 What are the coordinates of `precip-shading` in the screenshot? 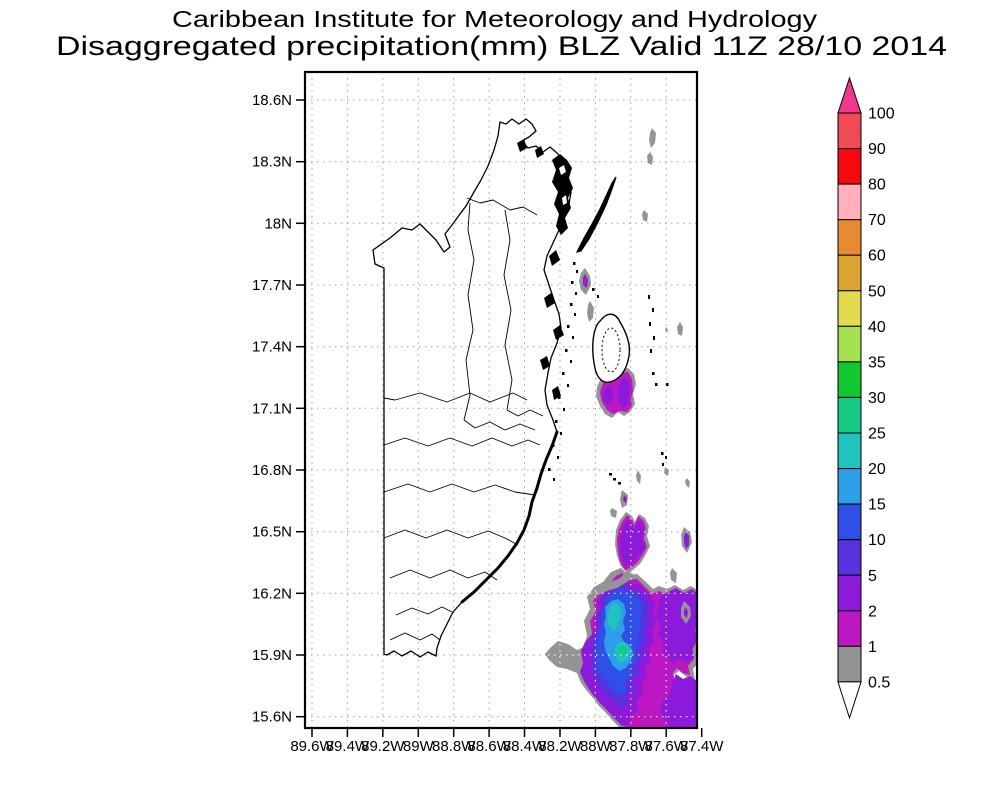 It's located at (621, 428).